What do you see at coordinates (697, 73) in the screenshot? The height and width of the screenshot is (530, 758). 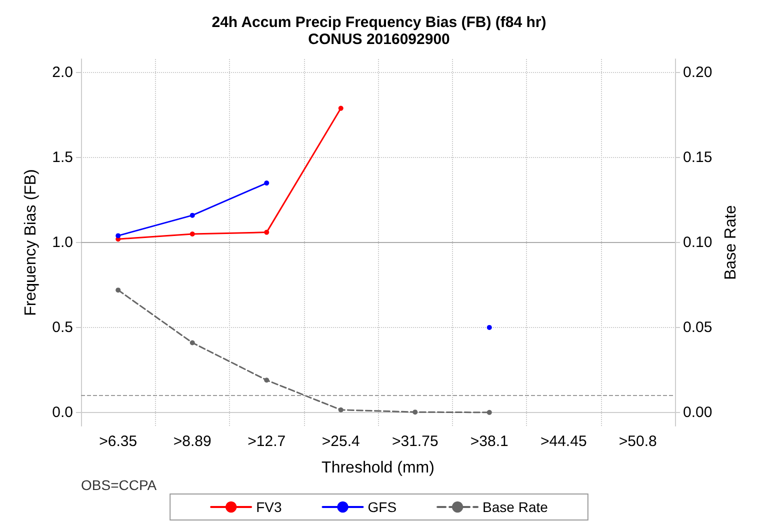 I see `y2-tick-label: 0.20` at bounding box center [697, 73].